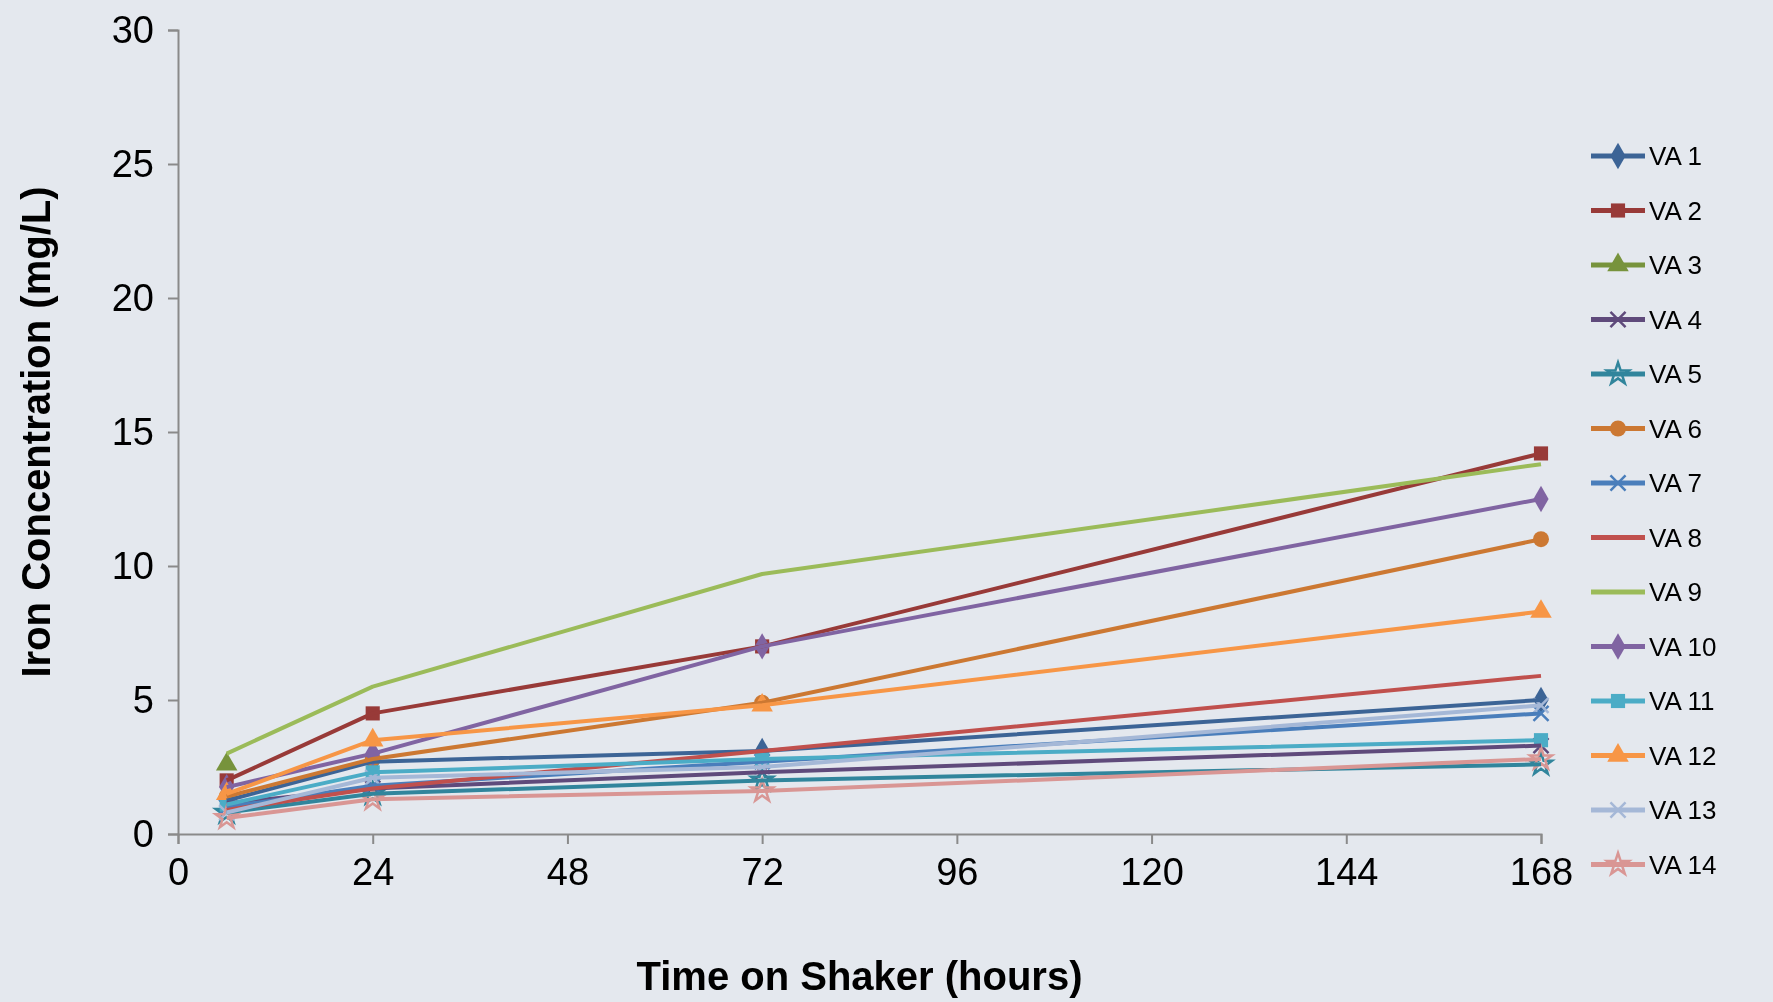 The width and height of the screenshot is (1773, 1002). Describe the element at coordinates (143, 699) in the screenshot. I see `y-tick-label: 5` at that location.